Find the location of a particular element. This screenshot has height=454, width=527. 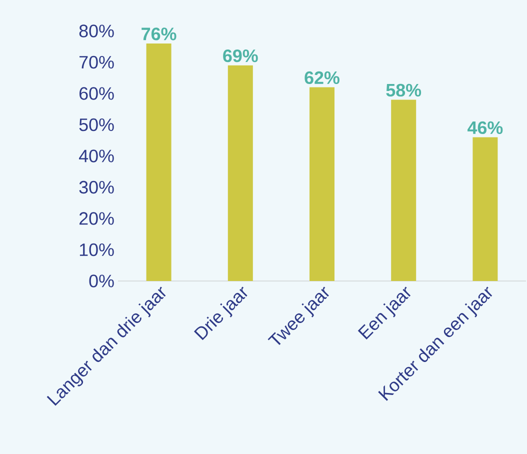

data-label: 69% is located at coordinates (240, 55).